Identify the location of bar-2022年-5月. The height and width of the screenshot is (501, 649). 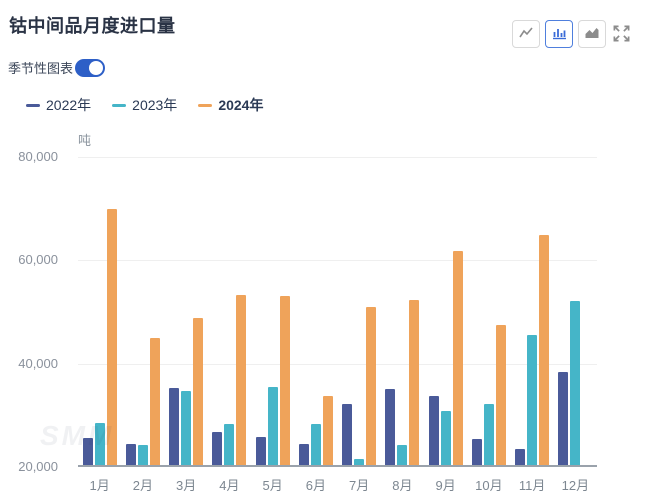
(260, 451).